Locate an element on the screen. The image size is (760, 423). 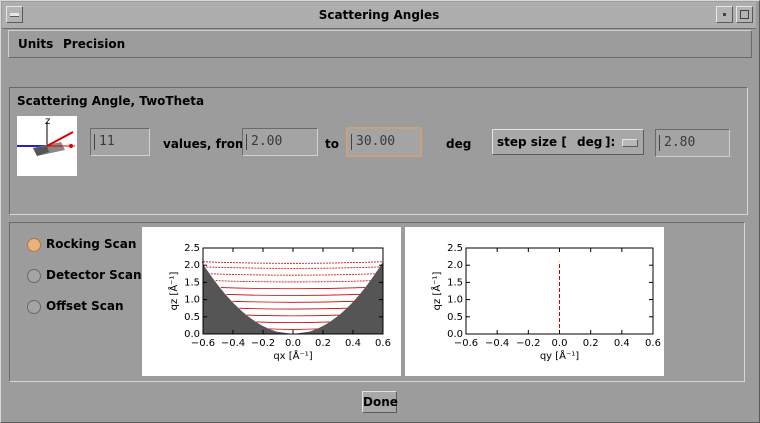
unit-label: deg is located at coordinates (459, 144).